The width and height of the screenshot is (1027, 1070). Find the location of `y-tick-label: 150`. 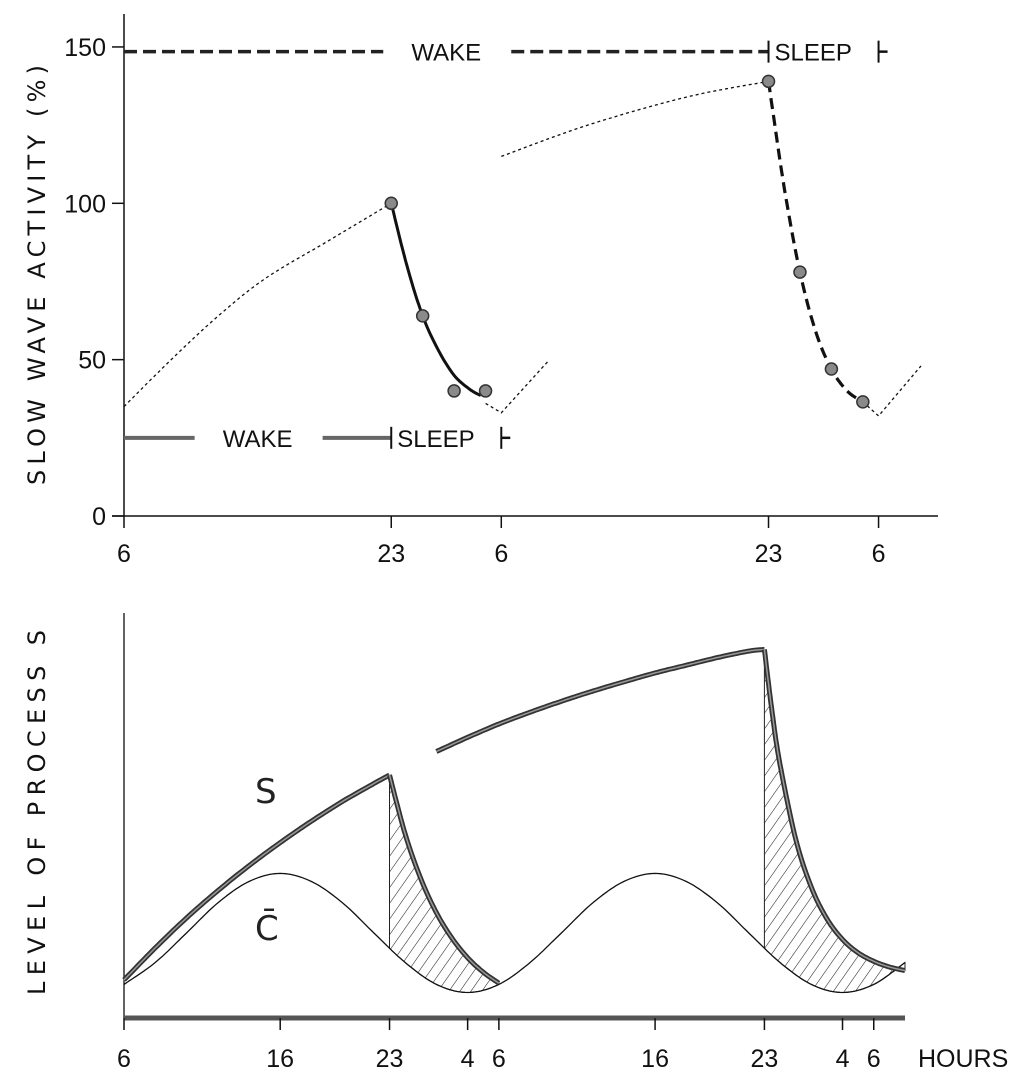

y-tick-label: 150 is located at coordinates (85, 48).